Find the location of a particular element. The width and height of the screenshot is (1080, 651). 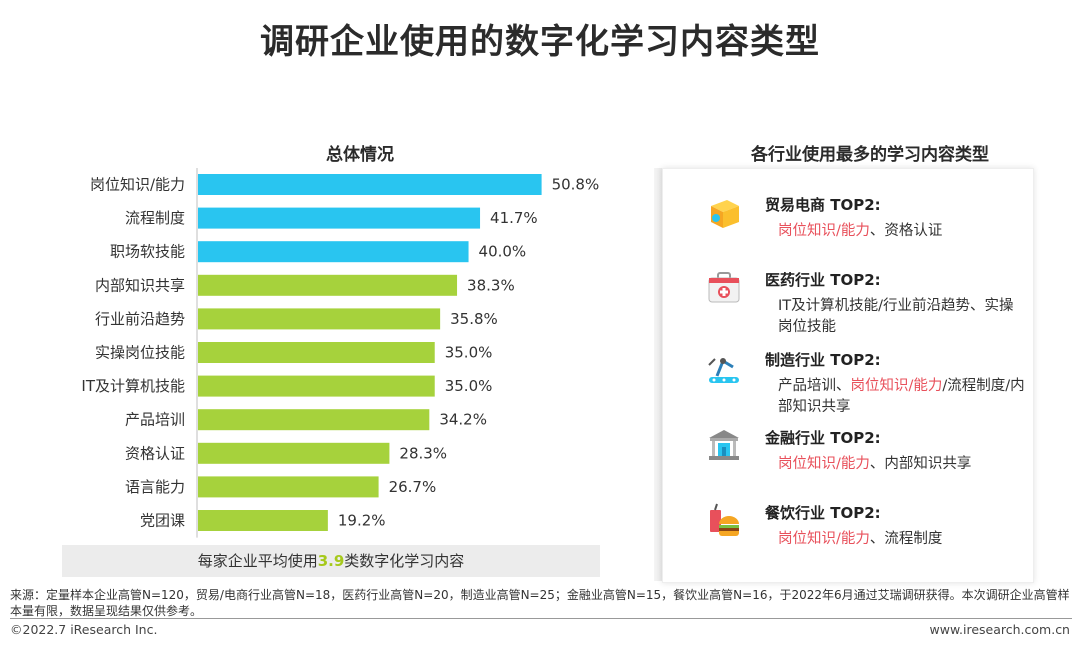

value-label: 28.3% is located at coordinates (423, 453).